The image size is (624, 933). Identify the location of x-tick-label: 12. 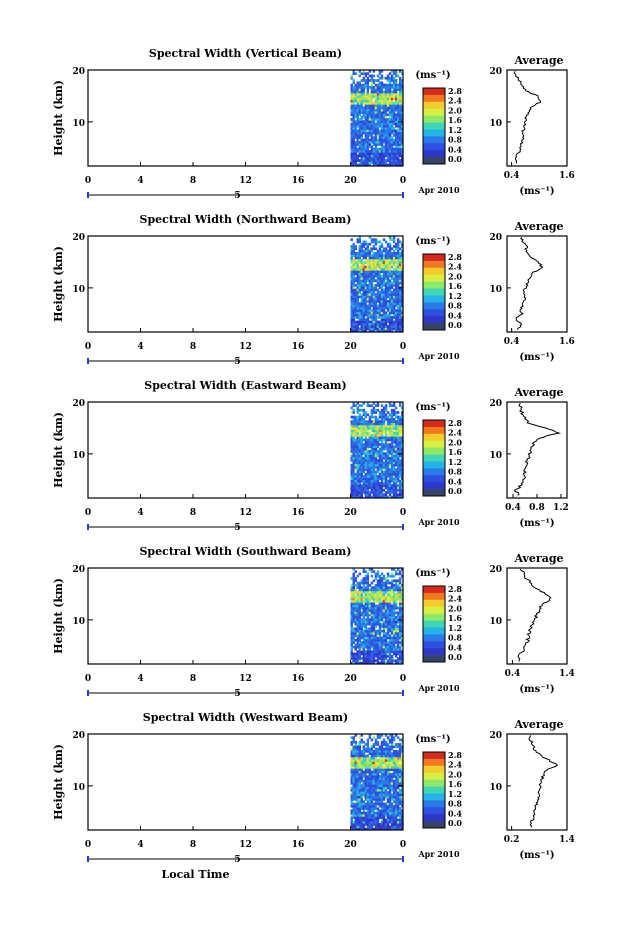
(245, 181).